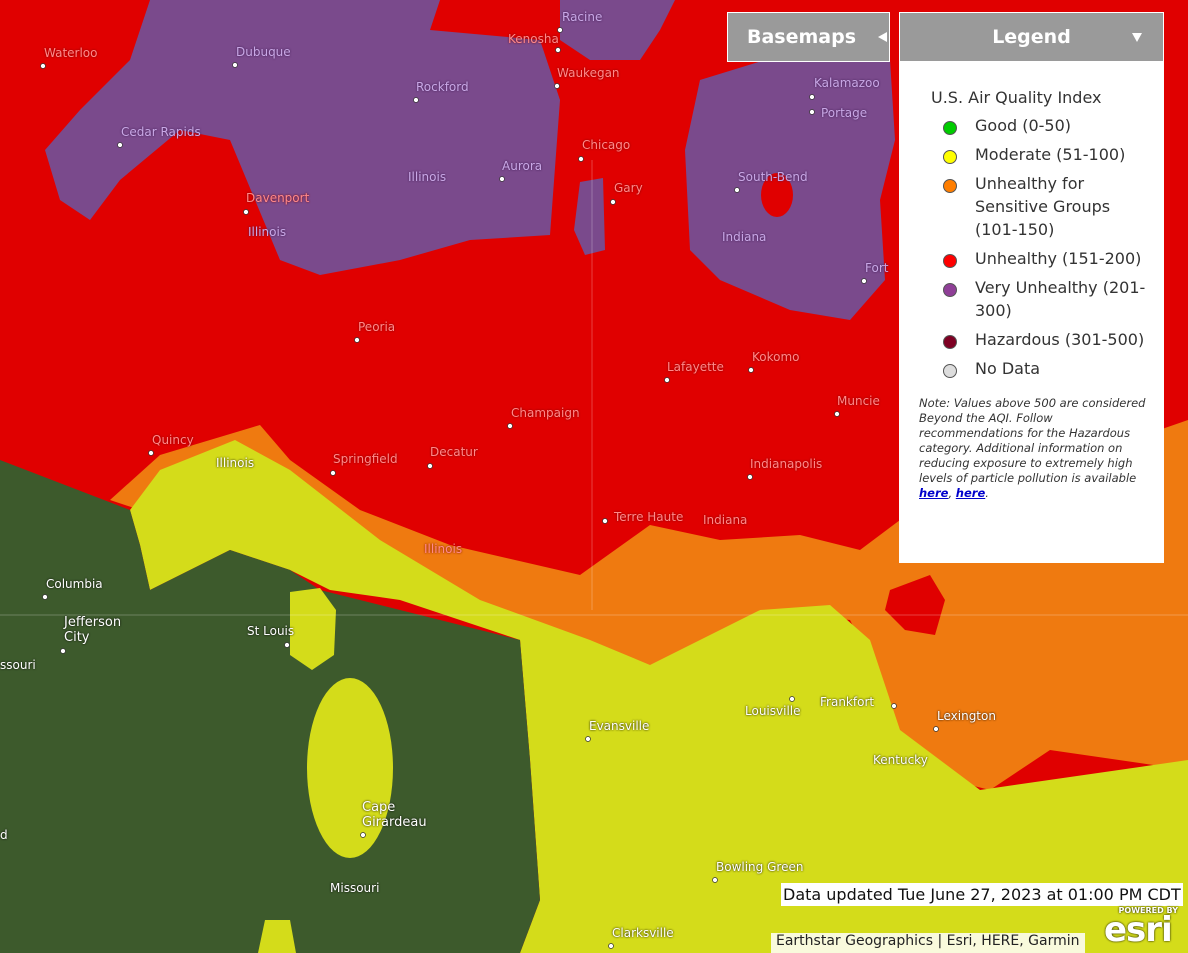 The image size is (1188, 953). What do you see at coordinates (847, 83) in the screenshot?
I see `place-label: Kalamazoo` at bounding box center [847, 83].